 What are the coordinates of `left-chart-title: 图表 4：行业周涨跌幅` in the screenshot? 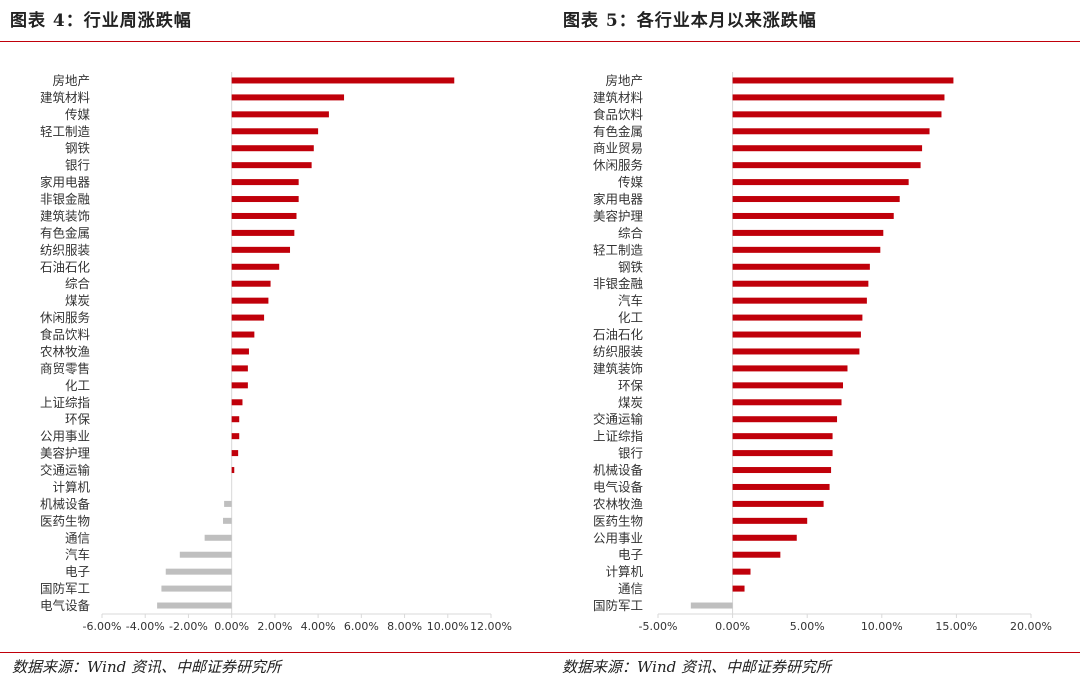 It's located at (101, 21).